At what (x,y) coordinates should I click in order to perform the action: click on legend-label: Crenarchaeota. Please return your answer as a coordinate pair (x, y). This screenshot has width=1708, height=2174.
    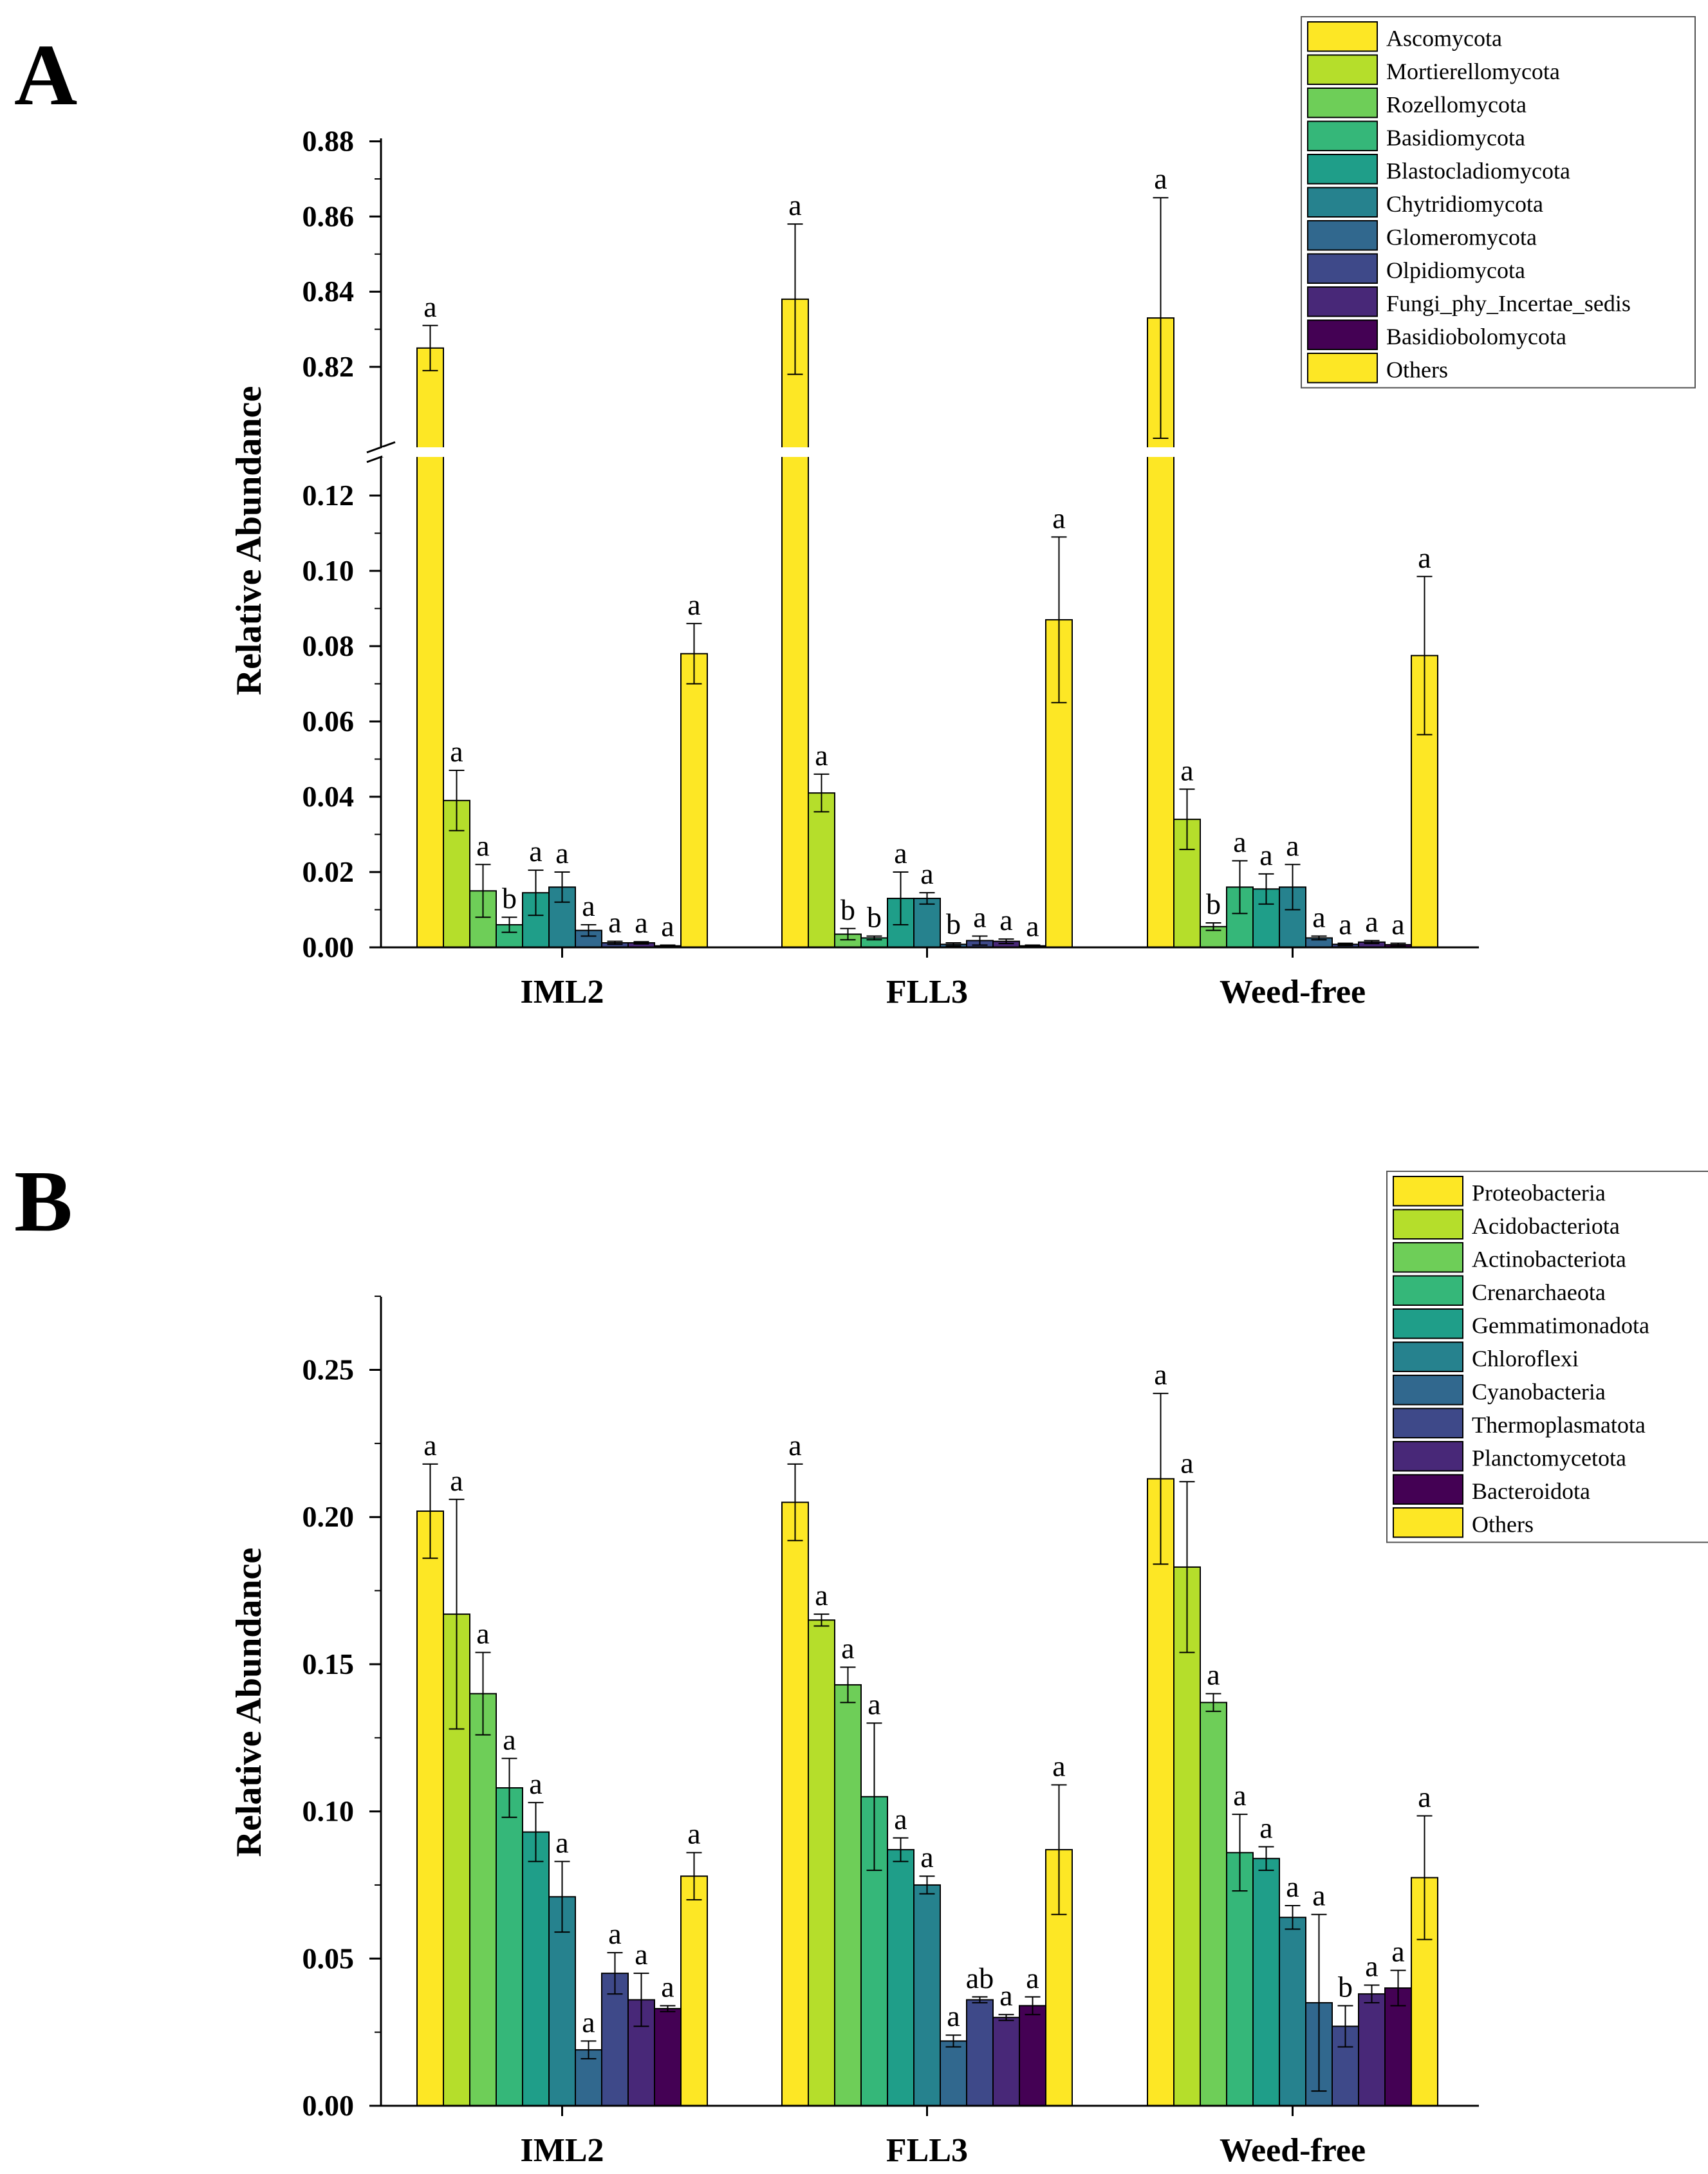
    Looking at the image, I should click on (1539, 1292).